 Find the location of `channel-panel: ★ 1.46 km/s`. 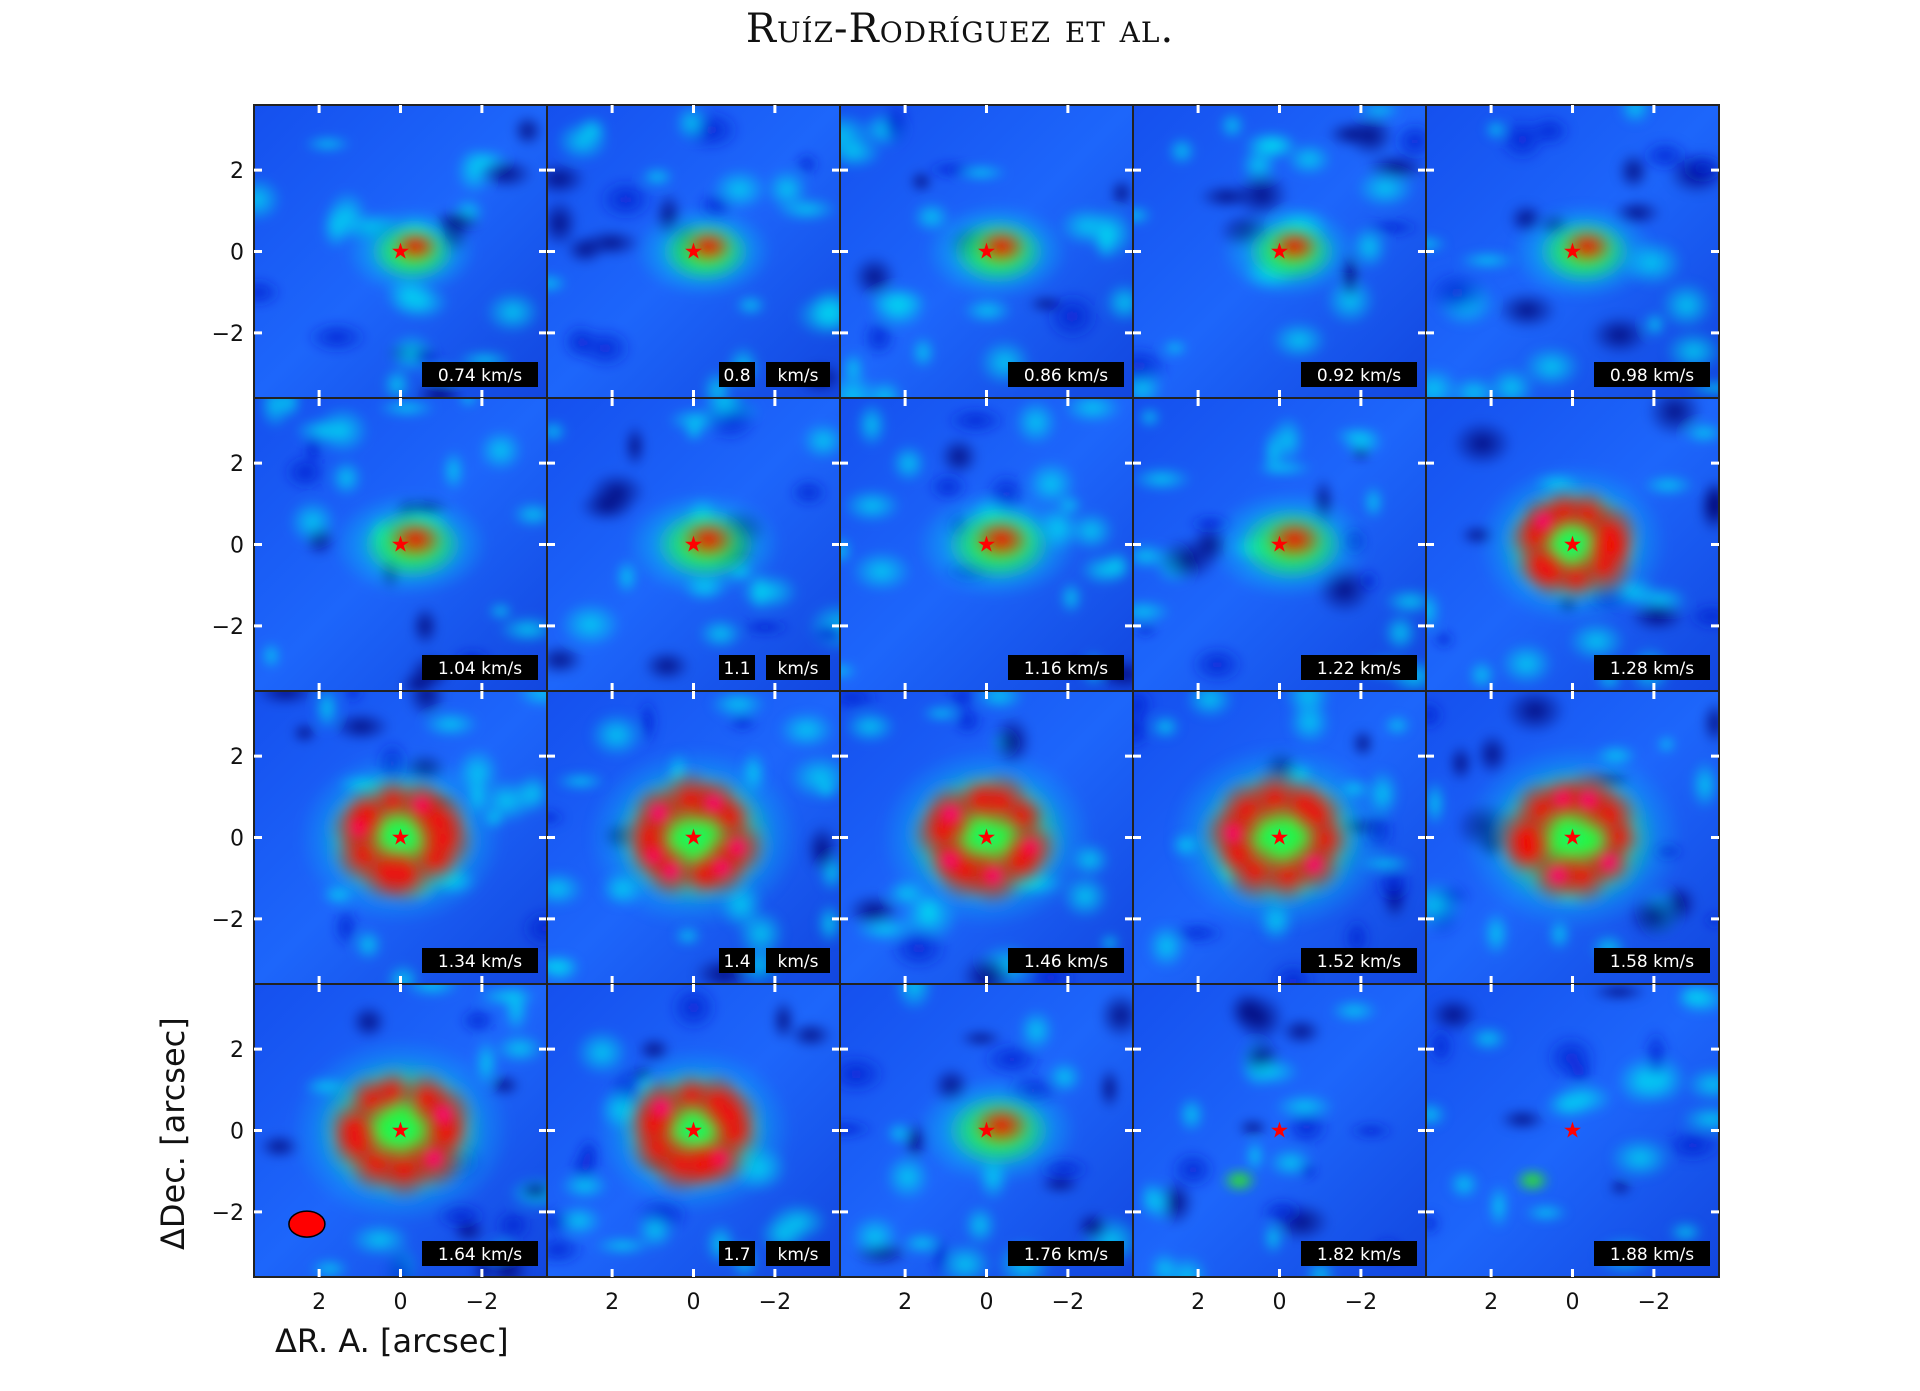

channel-panel: ★ 1.46 km/s is located at coordinates (986, 837).